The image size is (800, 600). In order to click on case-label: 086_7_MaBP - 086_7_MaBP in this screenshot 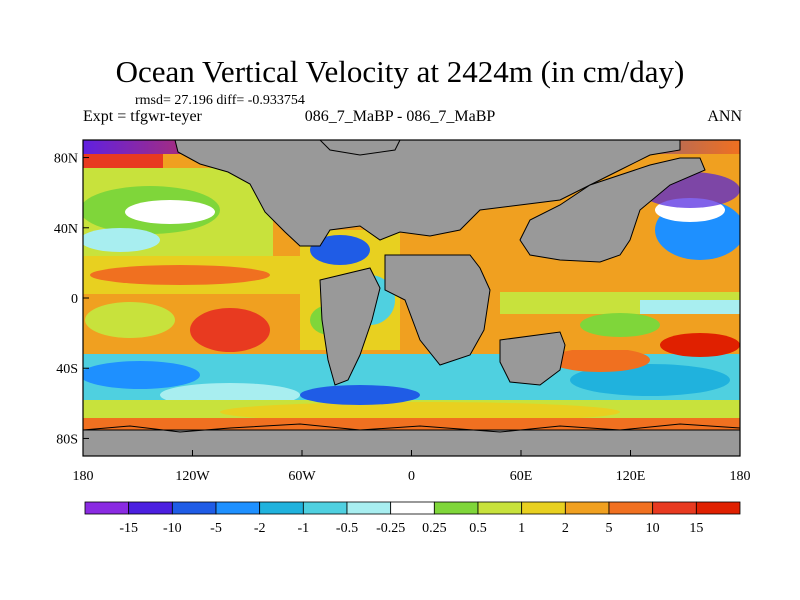, I will do `click(400, 116)`.